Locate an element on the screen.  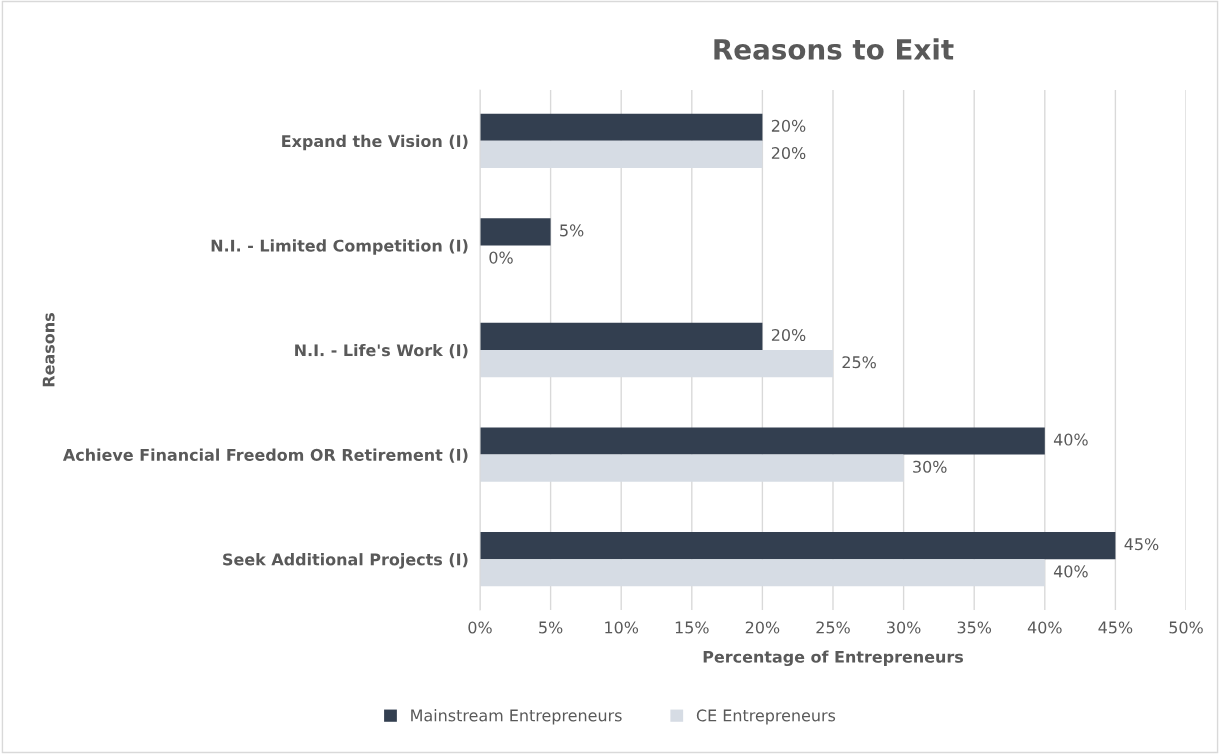
x-tick-label: 25% is located at coordinates (833, 627).